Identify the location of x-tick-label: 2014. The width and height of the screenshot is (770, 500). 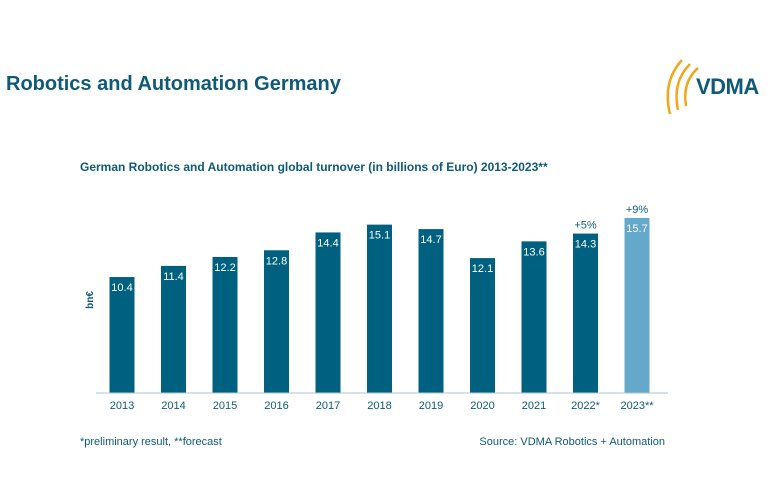
(173, 406).